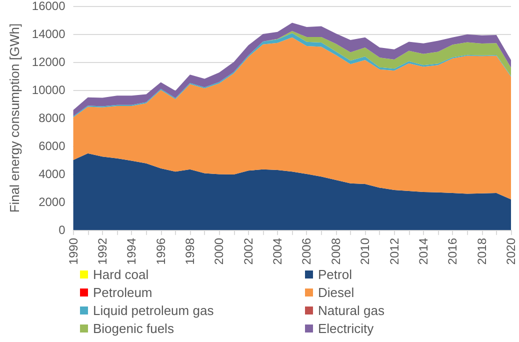 The image size is (519, 342). What do you see at coordinates (14, 118) in the screenshot?
I see `y-axis-title: Final energy consumption [GWh]` at bounding box center [14, 118].